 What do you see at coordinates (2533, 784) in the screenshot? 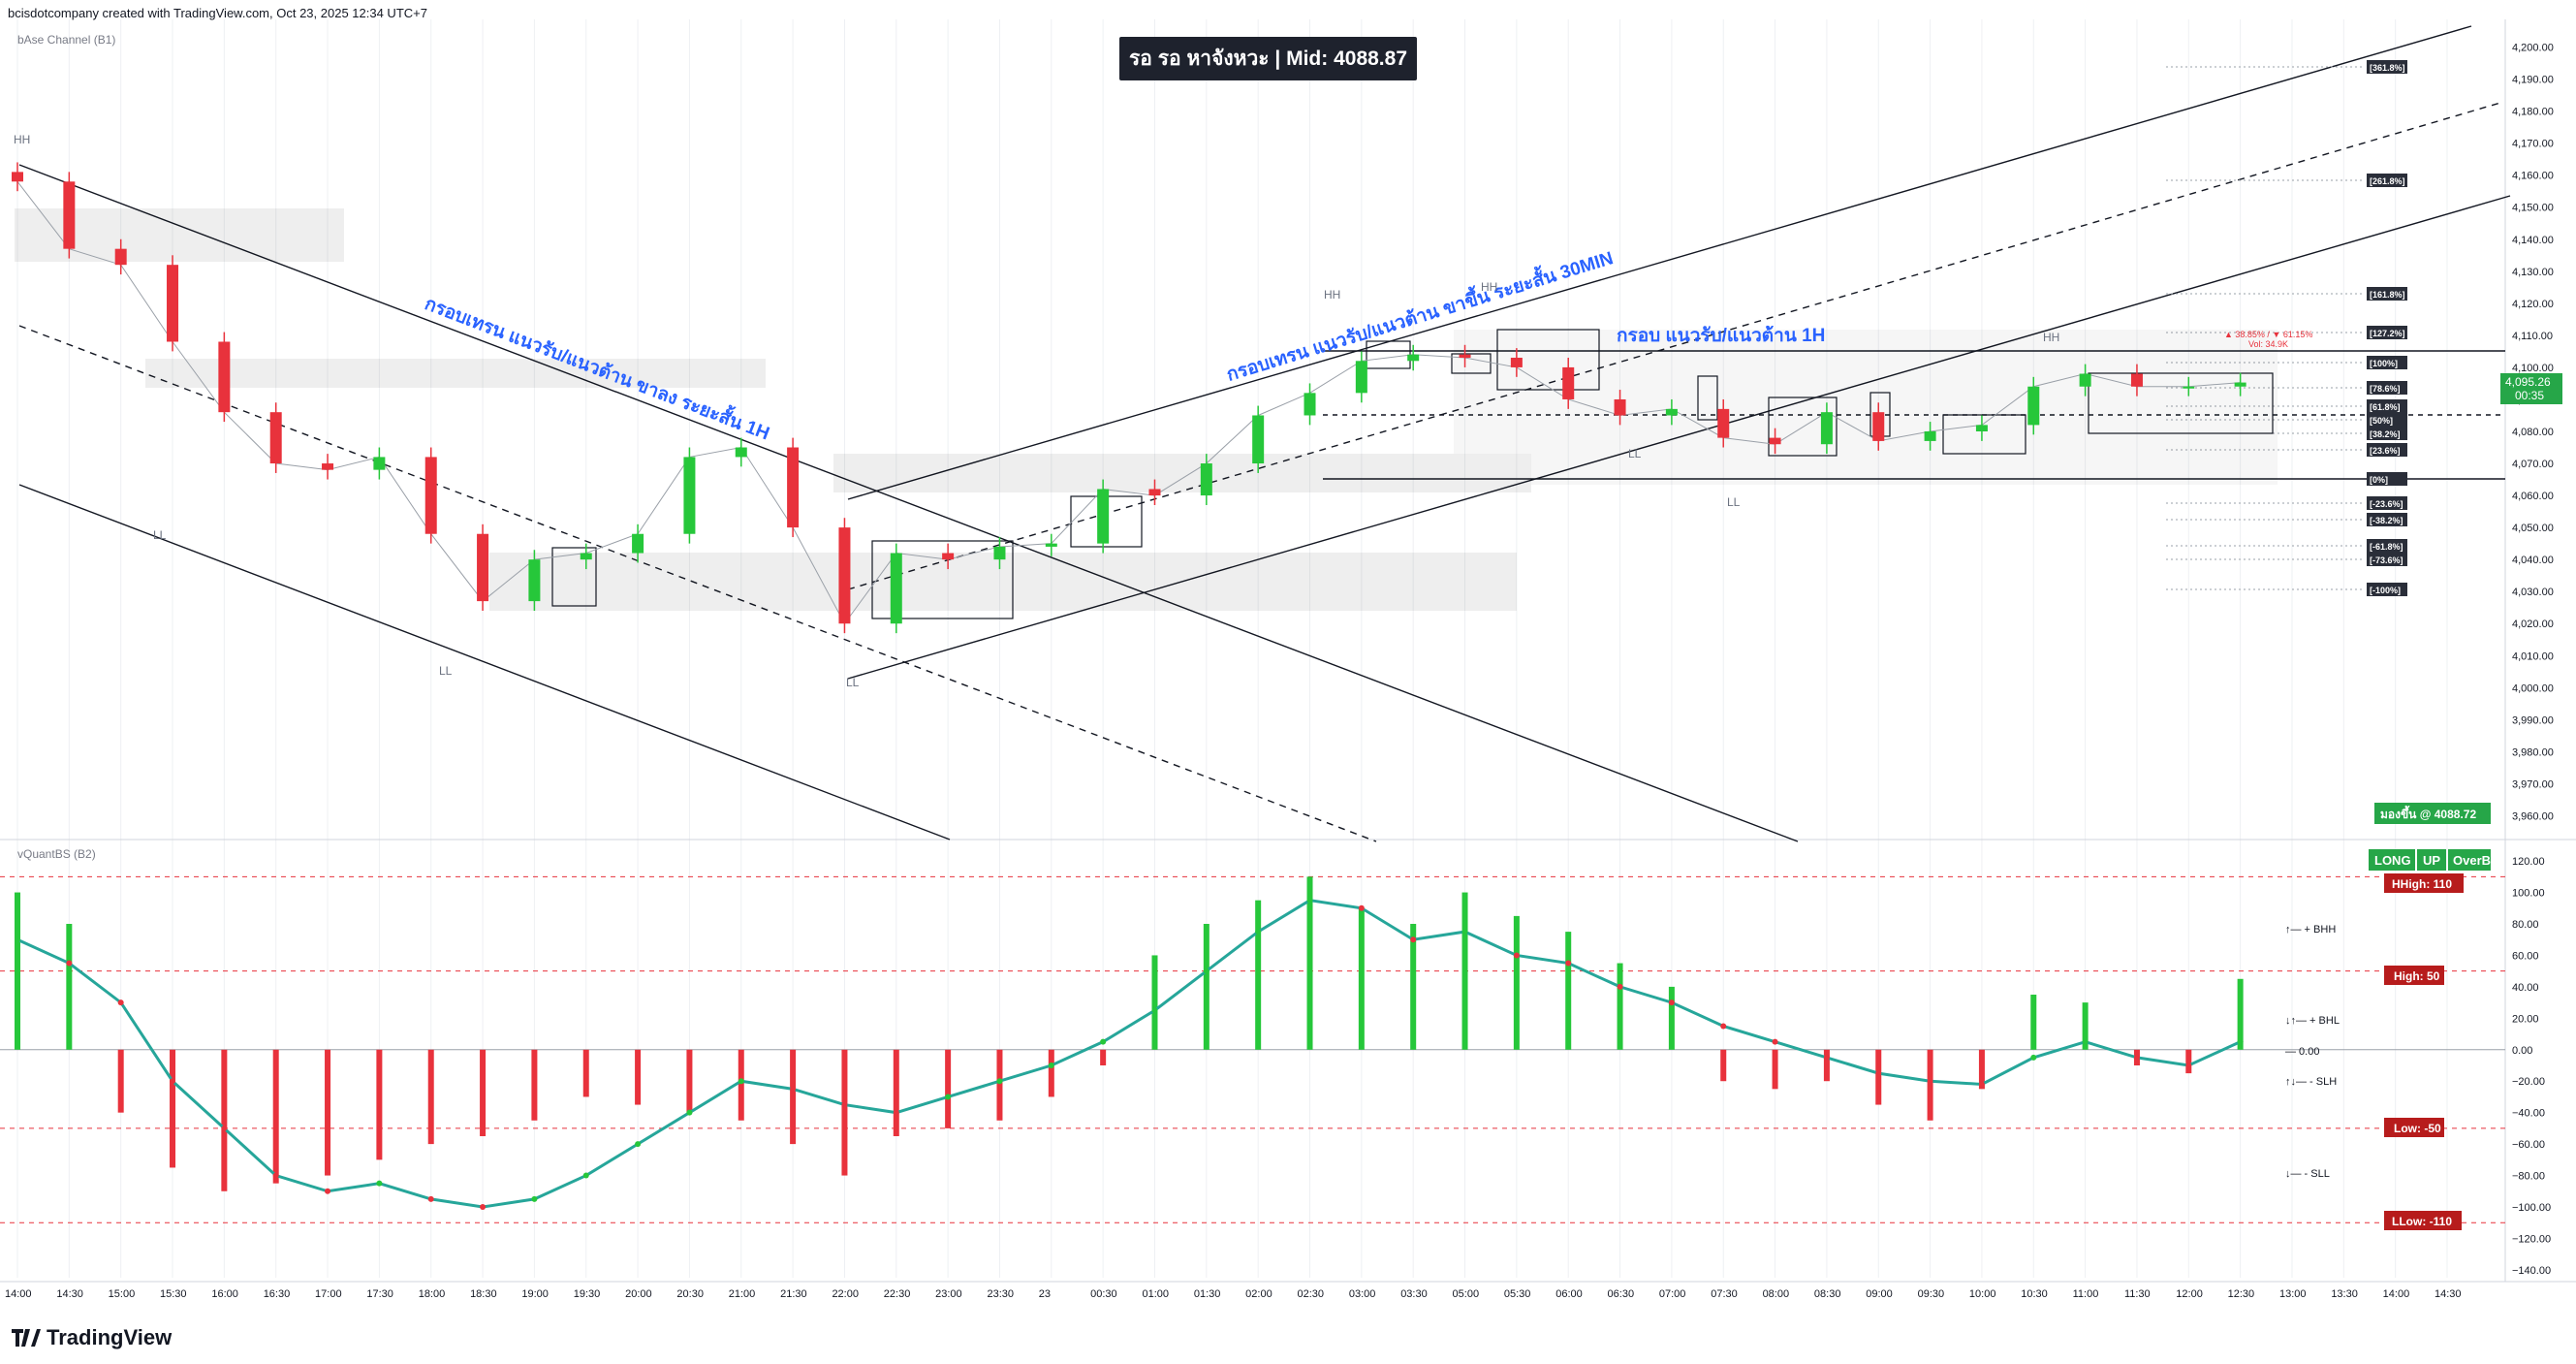
I see `price-tick-label: 3,970.00` at bounding box center [2533, 784].